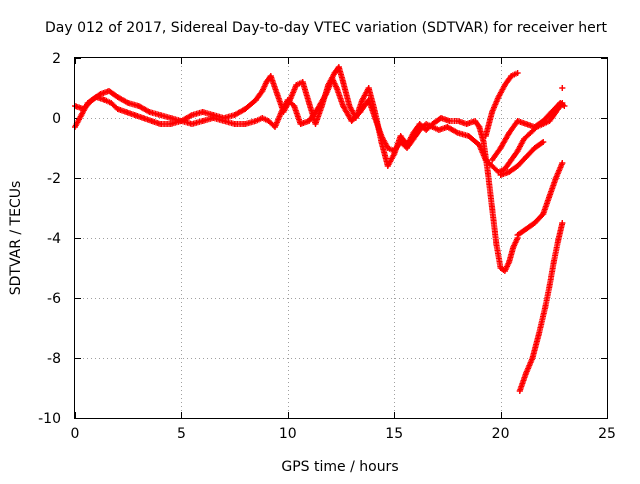  Describe the element at coordinates (54, 179) in the screenshot. I see `y-tick-label: -2` at that location.